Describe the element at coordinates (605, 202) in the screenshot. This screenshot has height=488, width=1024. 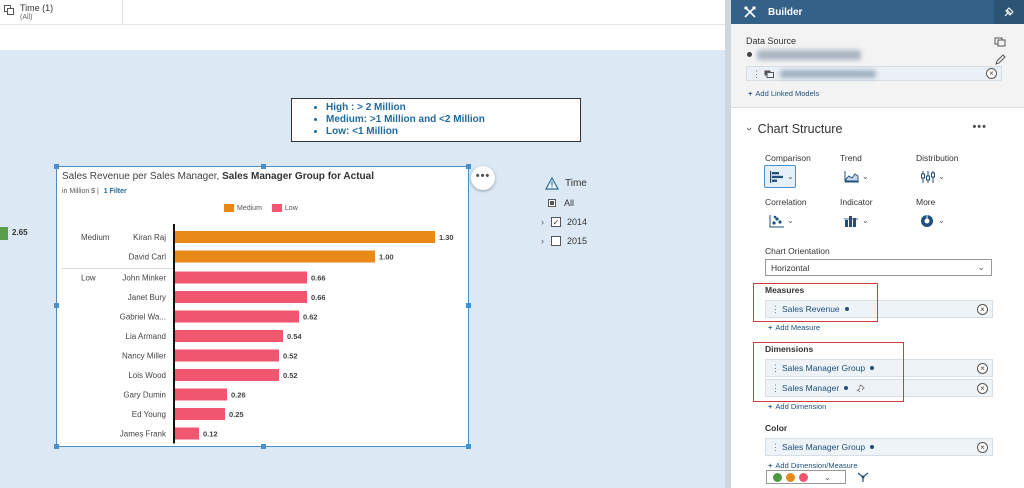
I see `time-tree-row-all: All` at that location.